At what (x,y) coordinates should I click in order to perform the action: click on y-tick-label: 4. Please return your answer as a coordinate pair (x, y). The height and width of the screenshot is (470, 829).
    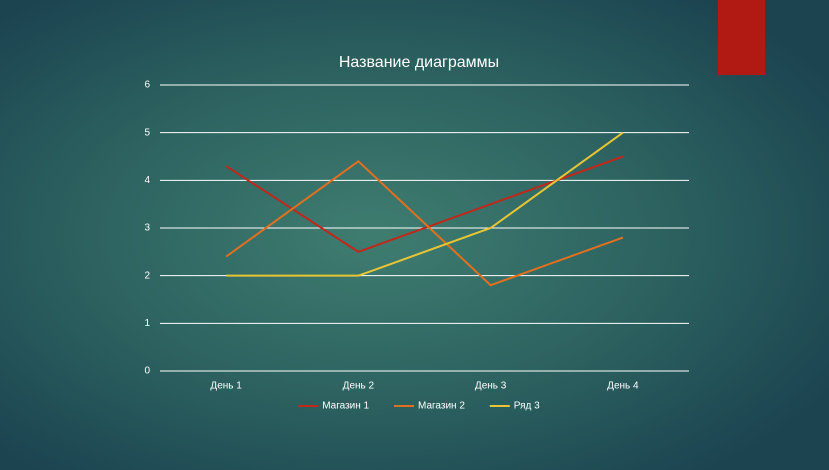
    Looking at the image, I should click on (147, 180).